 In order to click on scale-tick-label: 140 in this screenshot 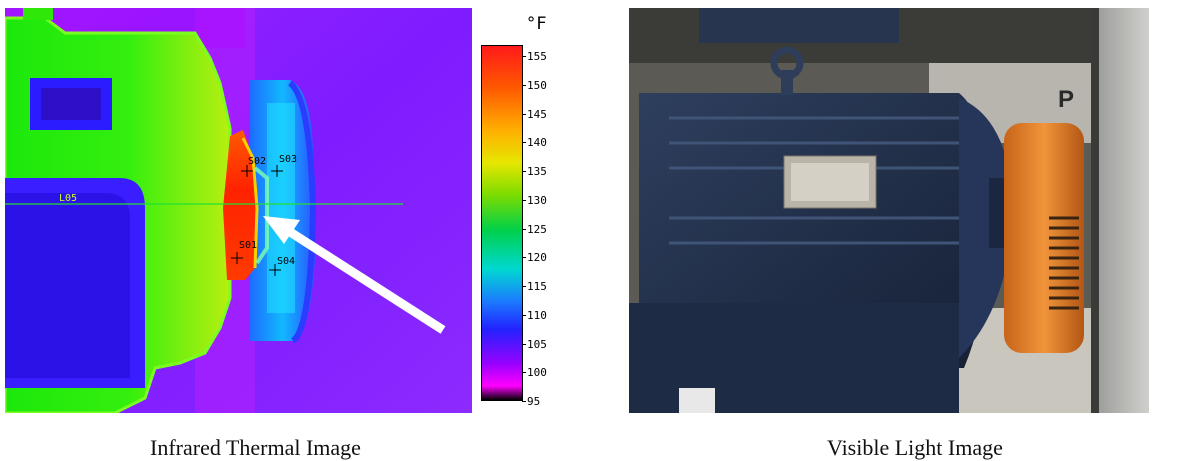, I will do `click(534, 143)`.